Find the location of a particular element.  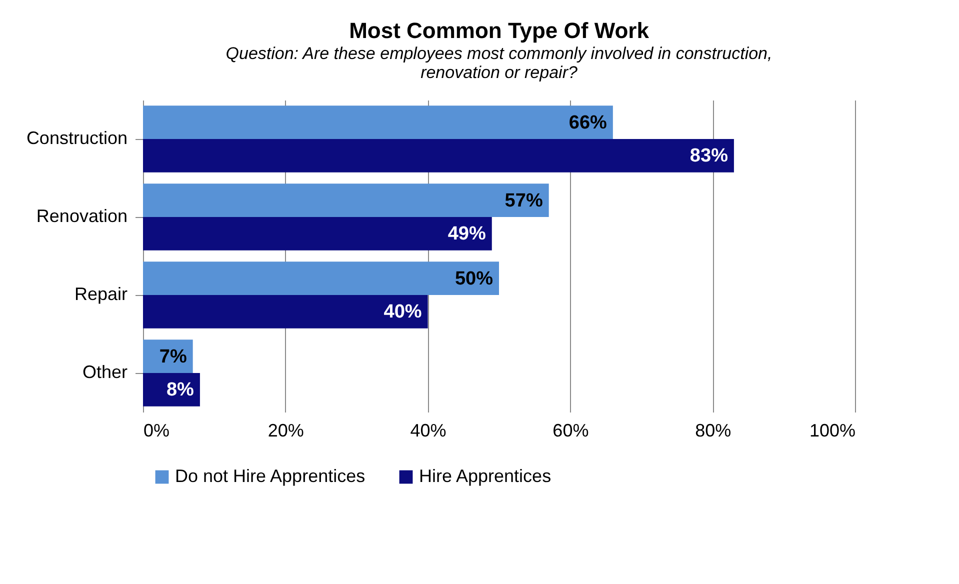

x-tick-label: 20% is located at coordinates (286, 430).